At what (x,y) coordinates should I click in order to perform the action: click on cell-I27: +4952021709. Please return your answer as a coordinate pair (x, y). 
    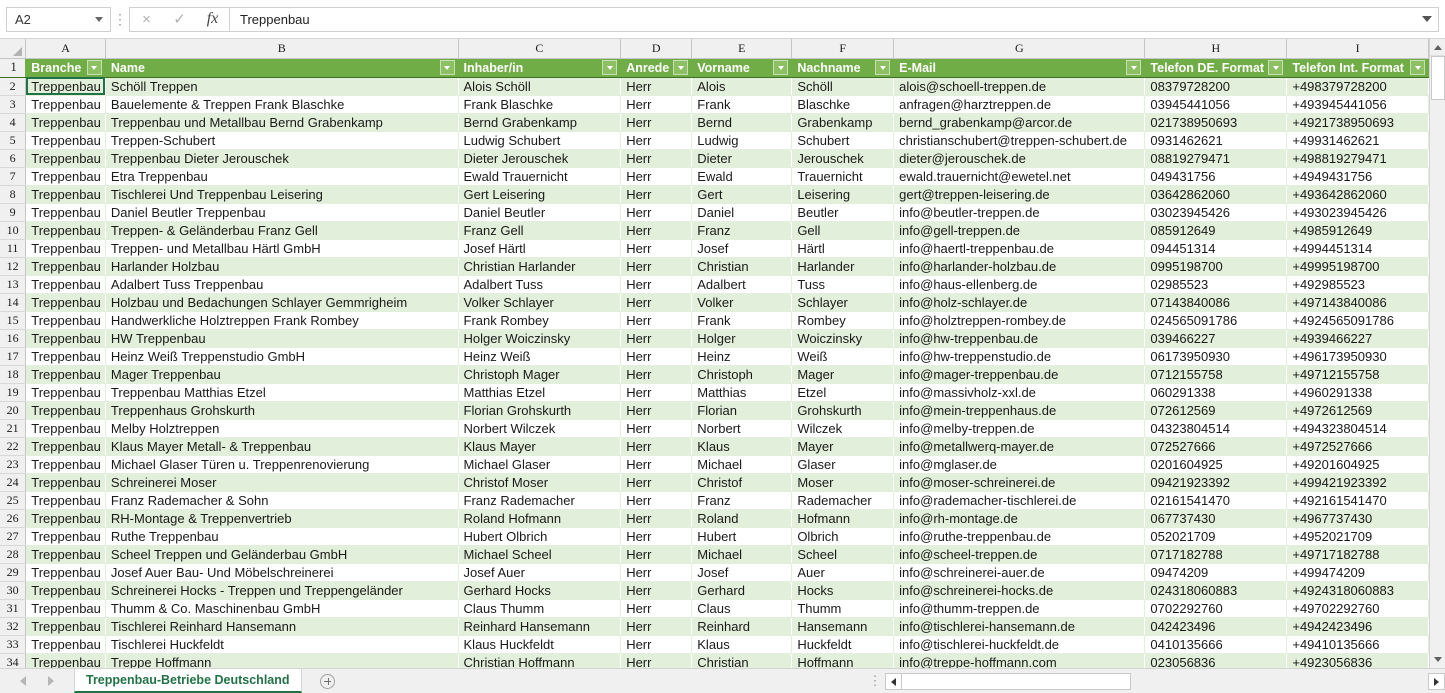
    Looking at the image, I should click on (1357, 536).